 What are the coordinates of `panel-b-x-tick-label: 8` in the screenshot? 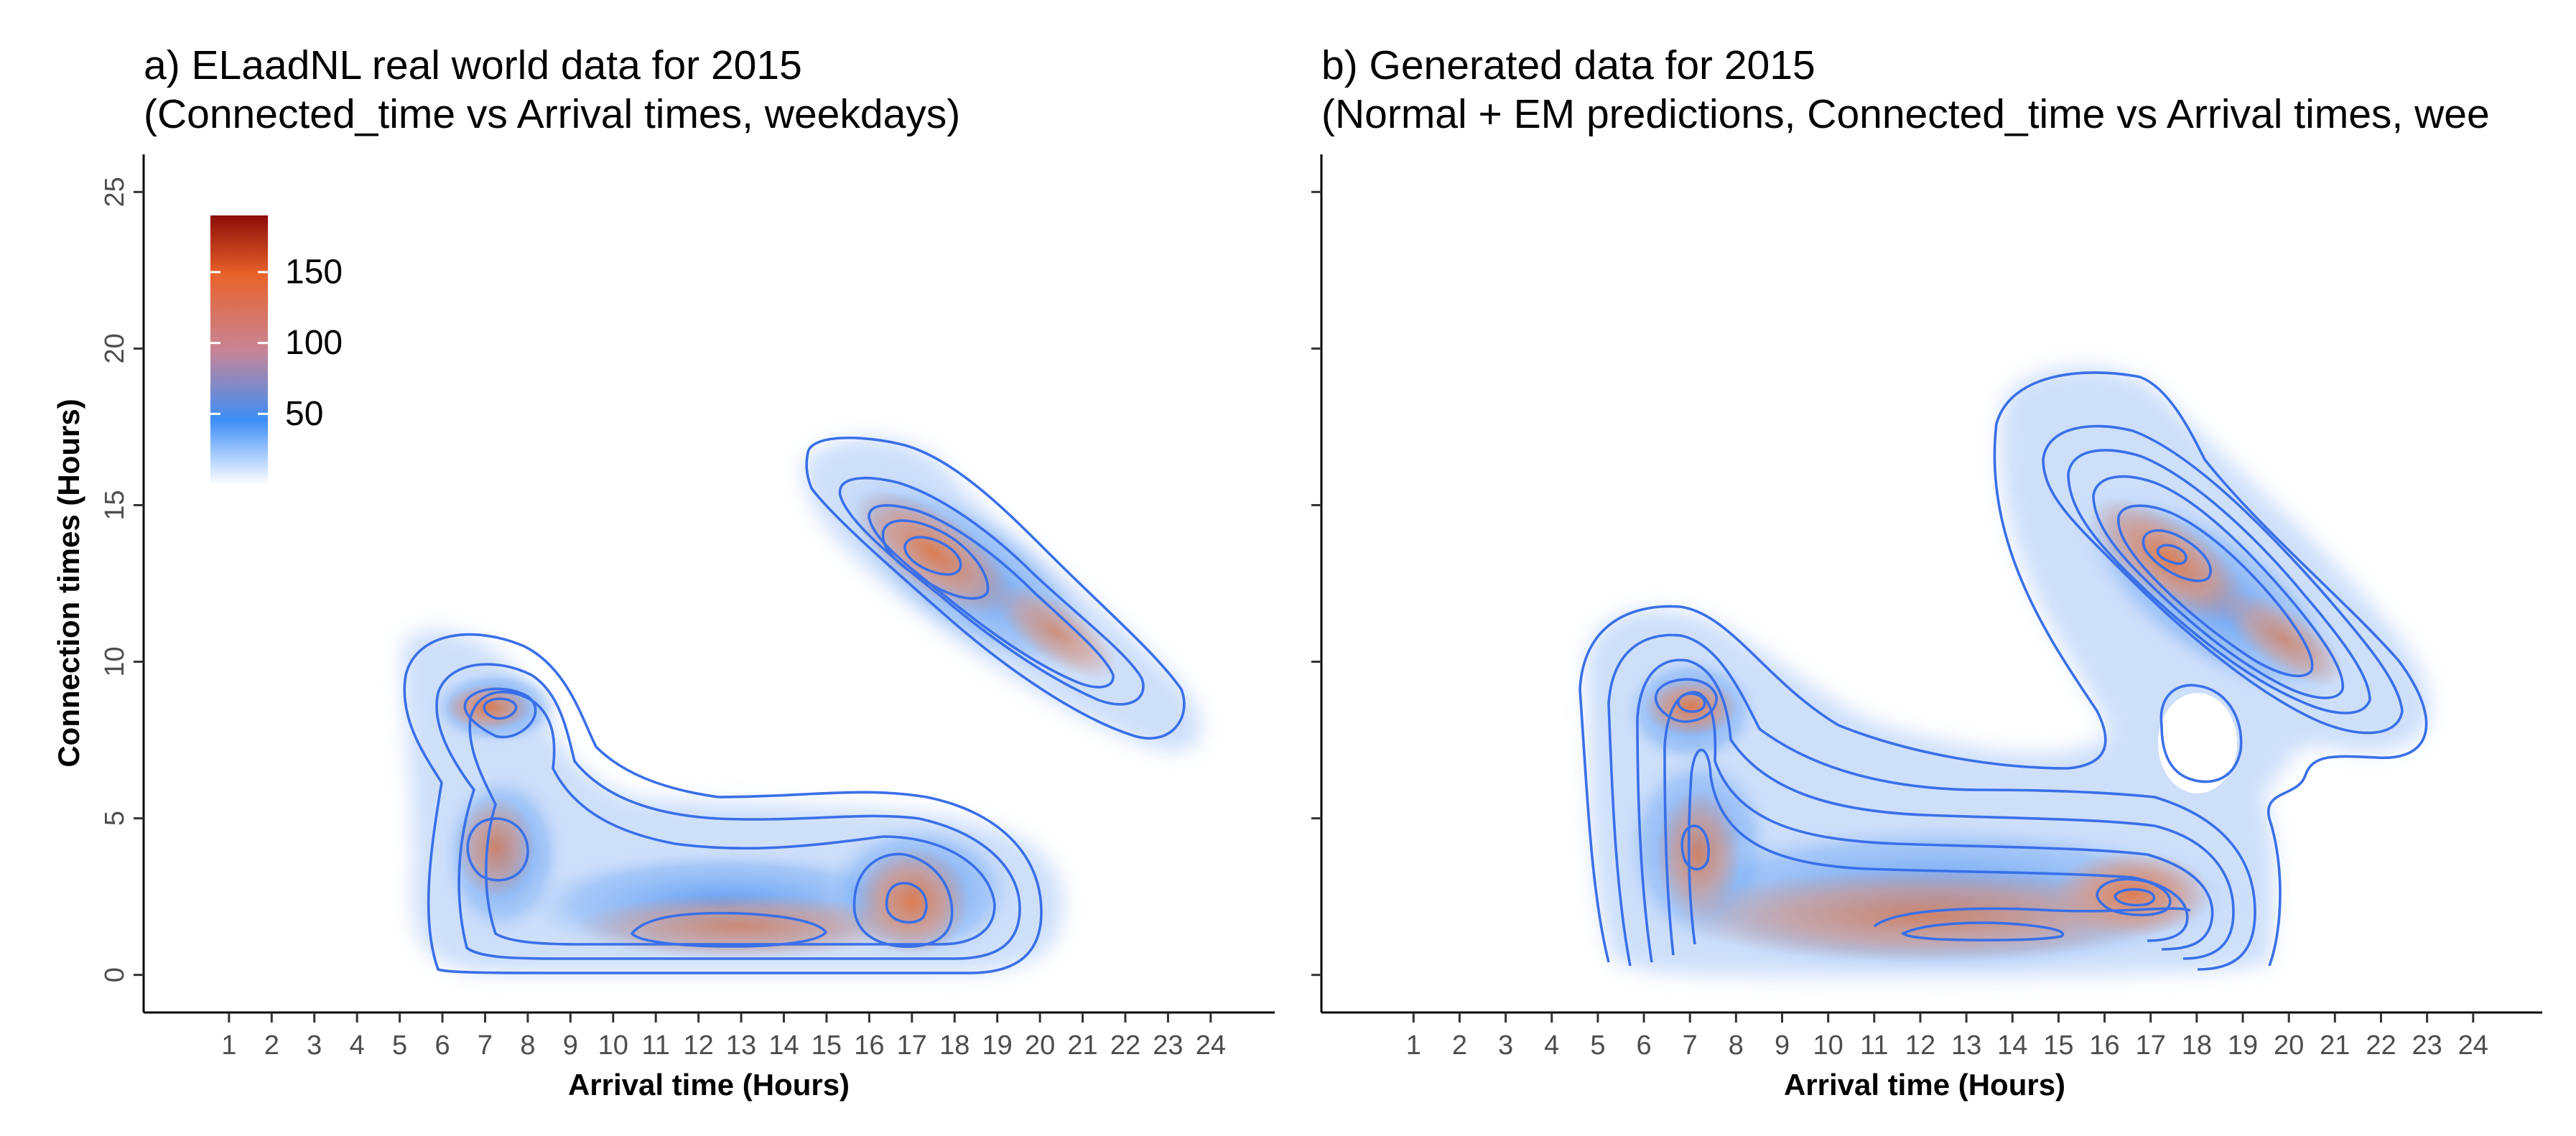 It's located at (1736, 1045).